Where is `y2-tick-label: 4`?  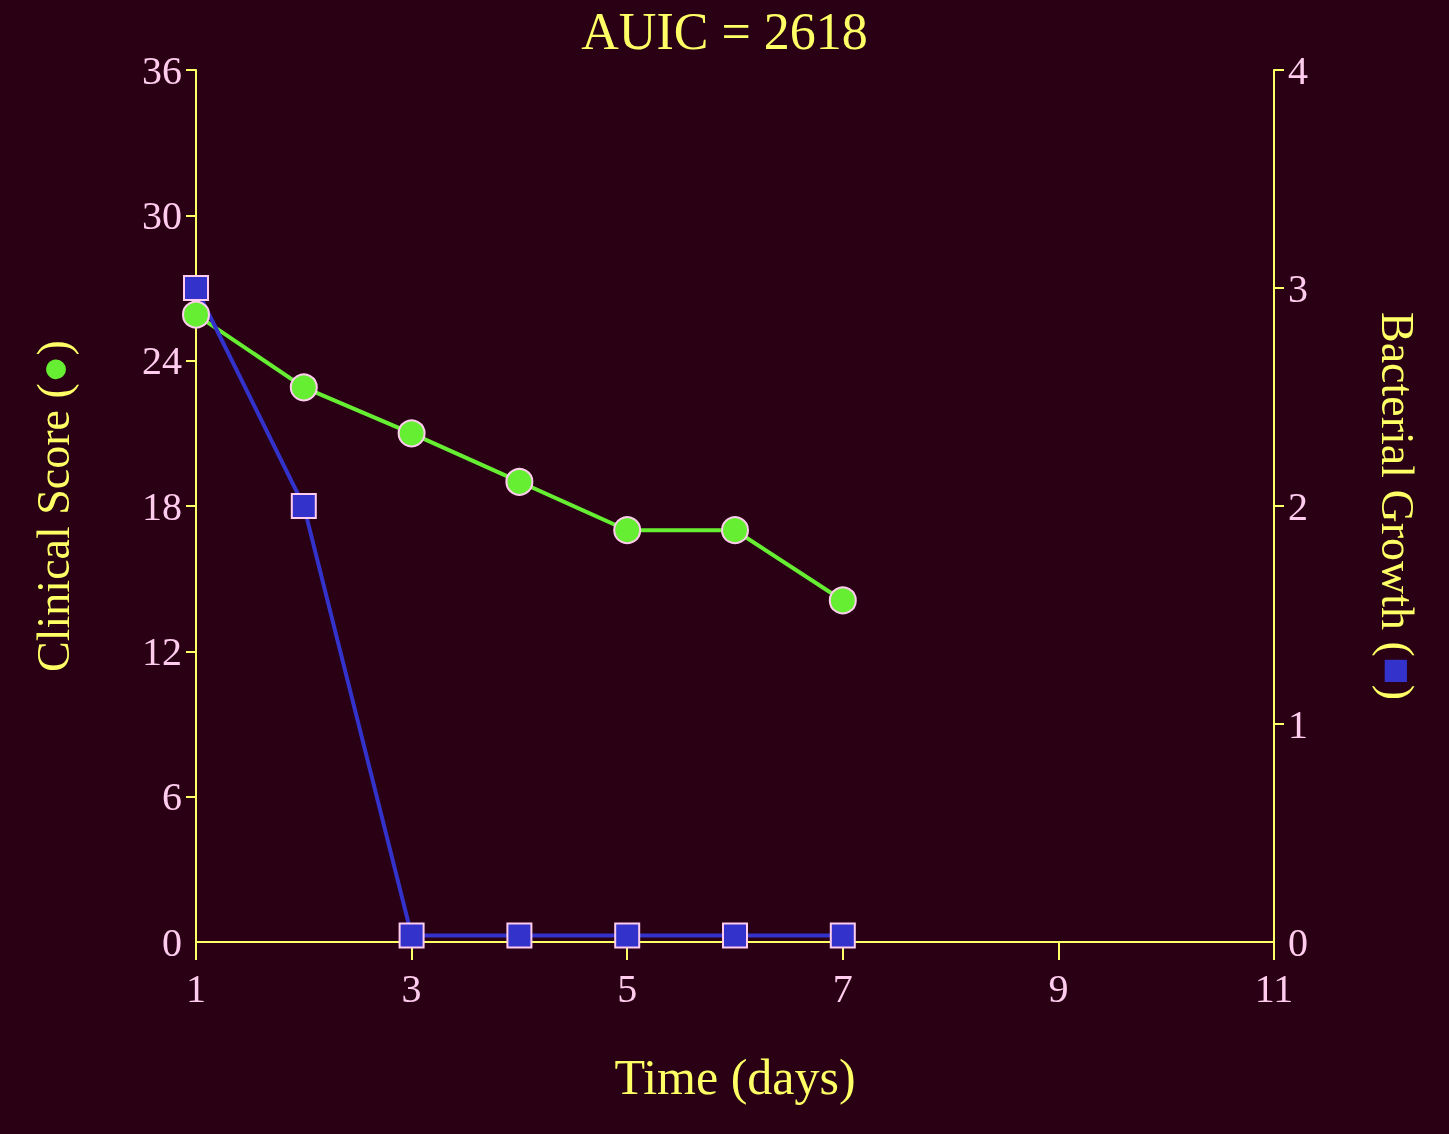
y2-tick-label: 4 is located at coordinates (1298, 70).